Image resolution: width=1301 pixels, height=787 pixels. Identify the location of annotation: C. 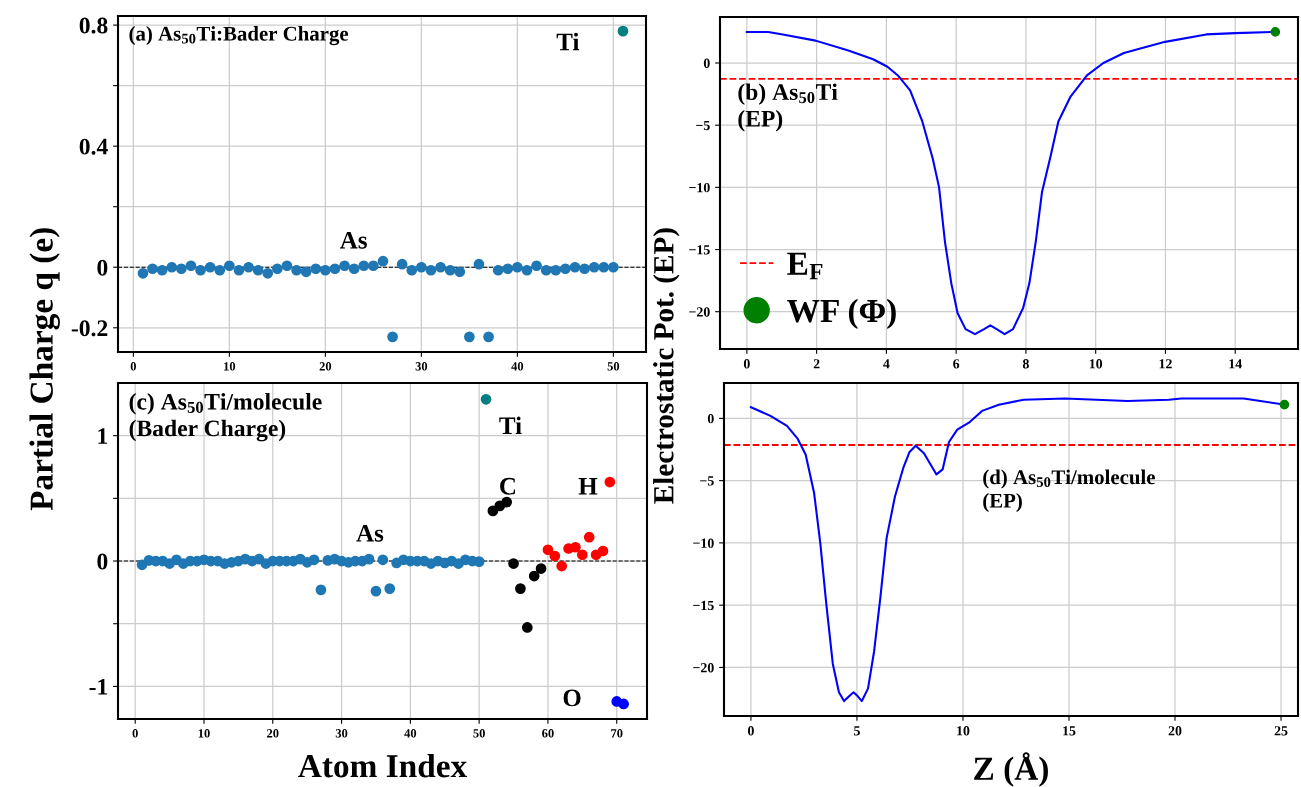
(508, 486).